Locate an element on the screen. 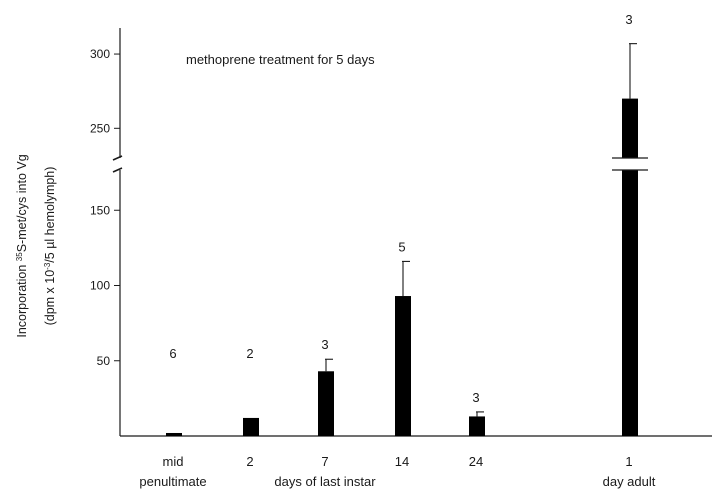  n-label: 5 is located at coordinates (401, 246).